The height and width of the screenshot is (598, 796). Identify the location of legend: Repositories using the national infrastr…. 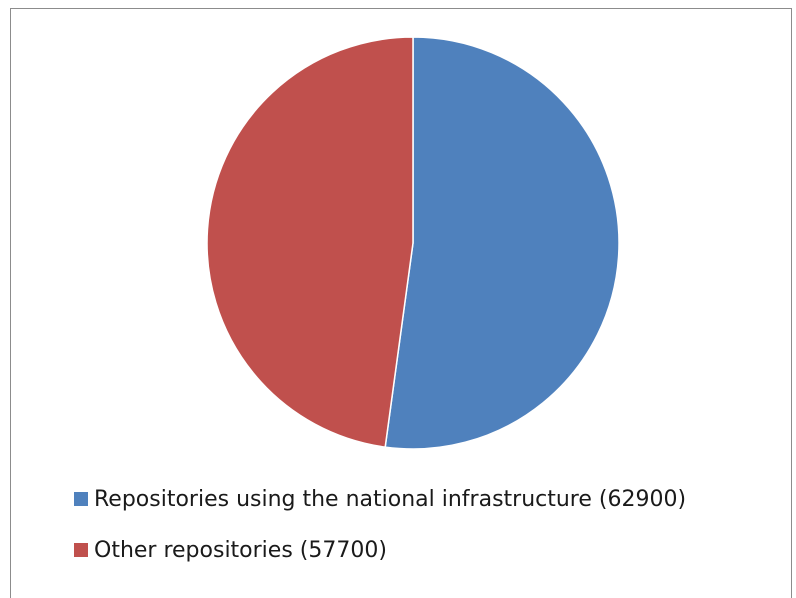
(380, 537).